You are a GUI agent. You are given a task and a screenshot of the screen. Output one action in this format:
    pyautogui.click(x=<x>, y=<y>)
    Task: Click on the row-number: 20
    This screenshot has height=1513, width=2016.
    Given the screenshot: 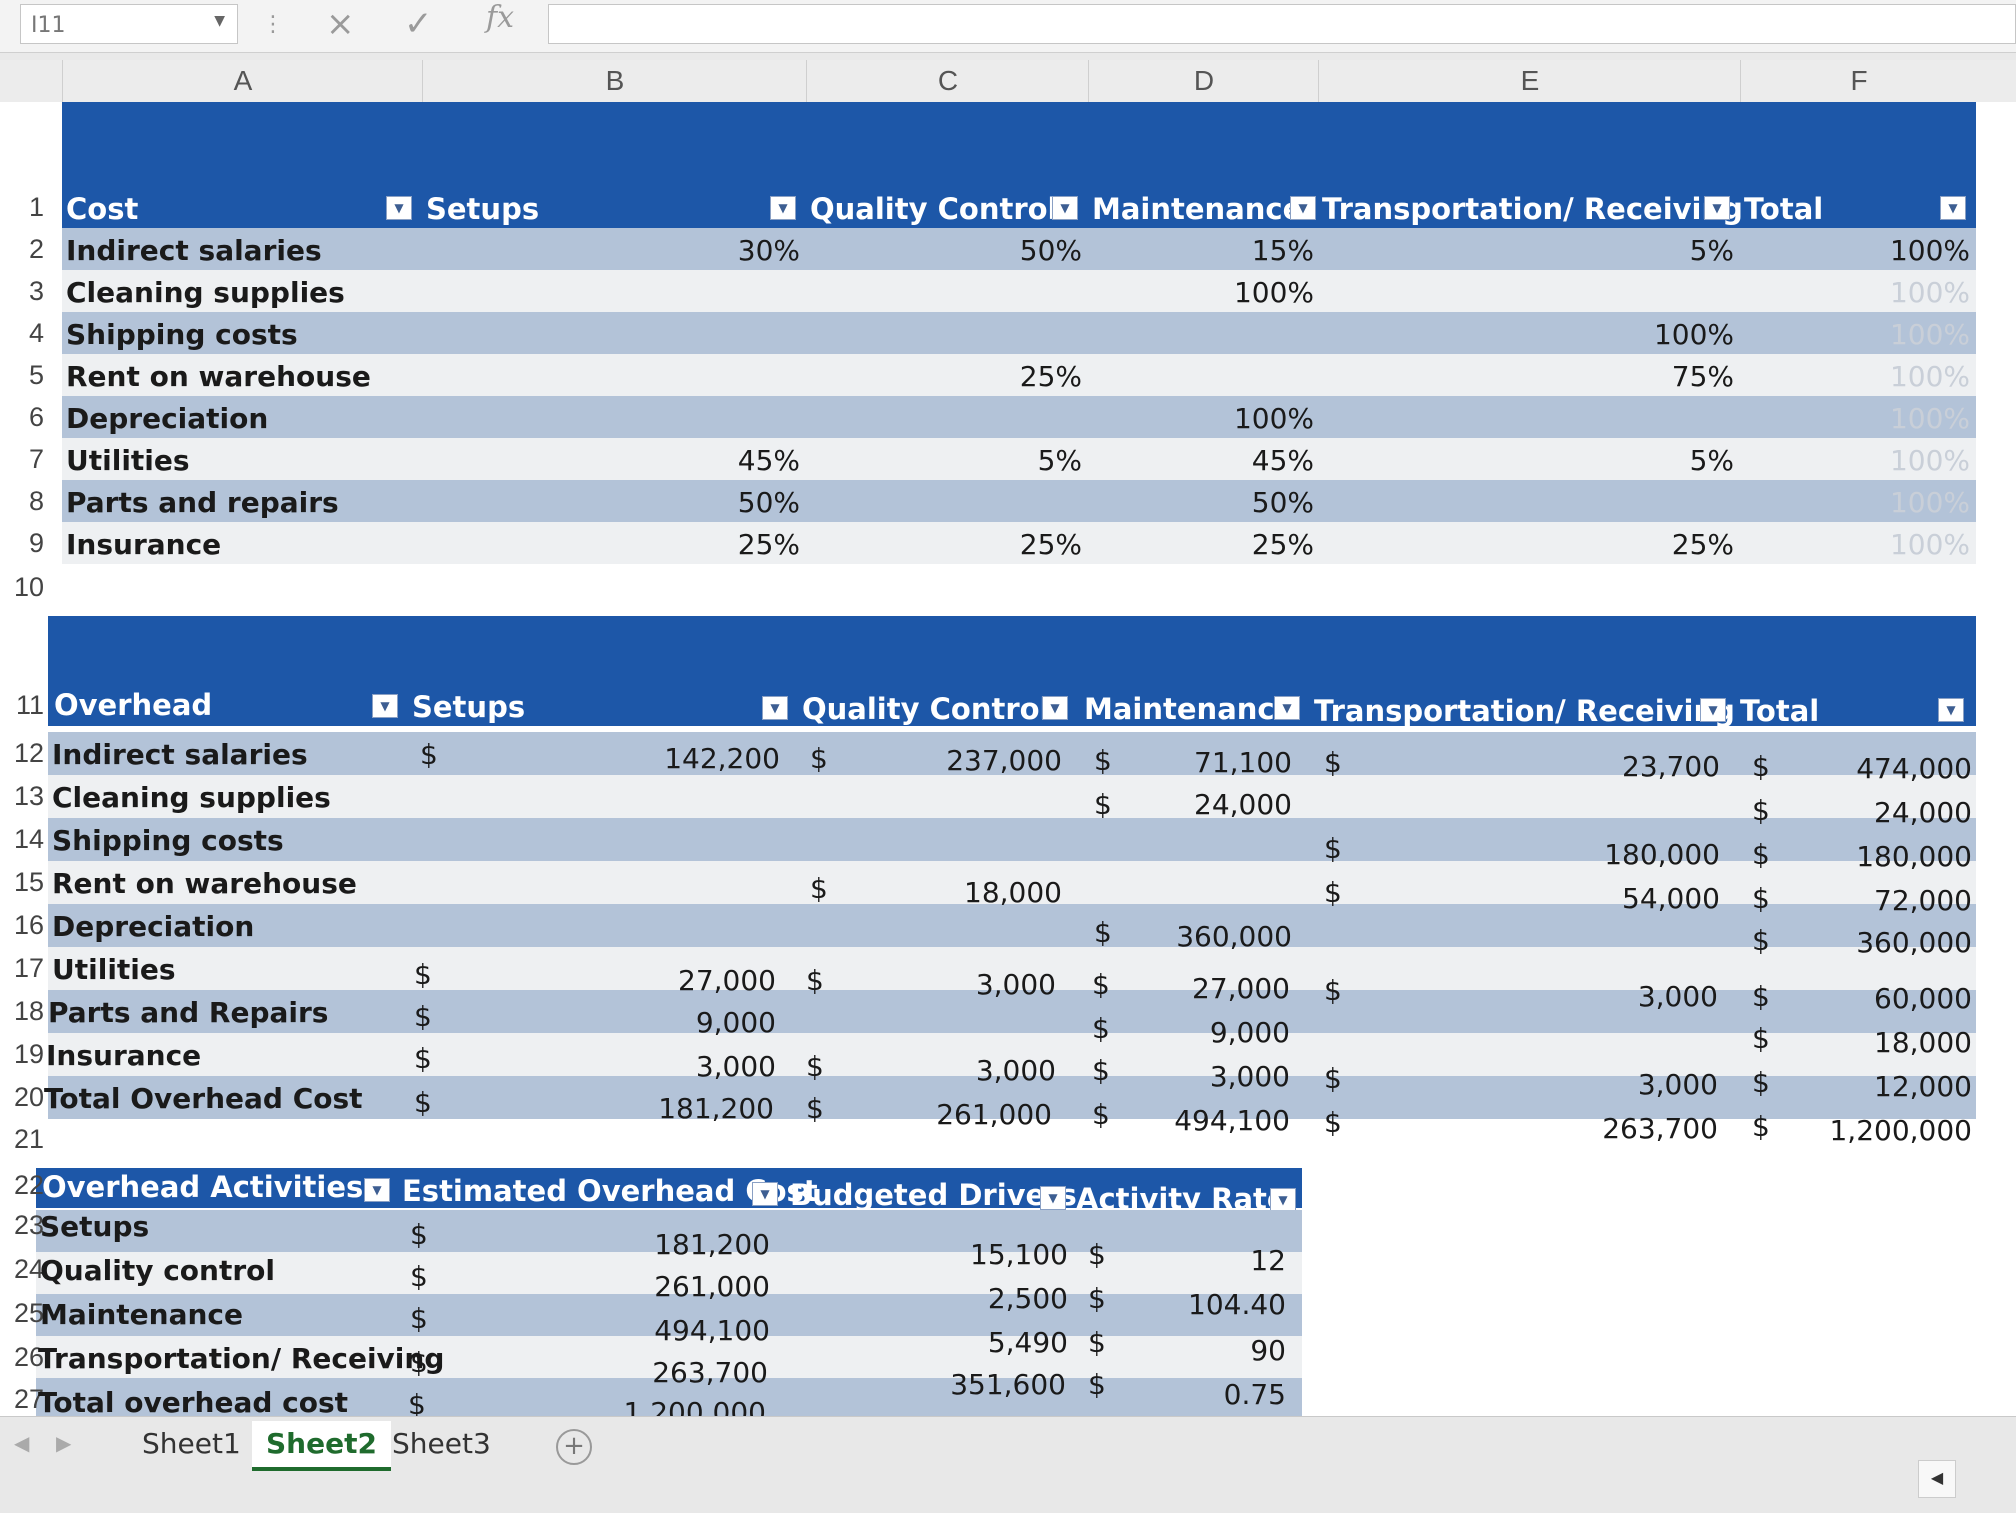 What is the action you would take?
    pyautogui.click(x=28, y=1097)
    